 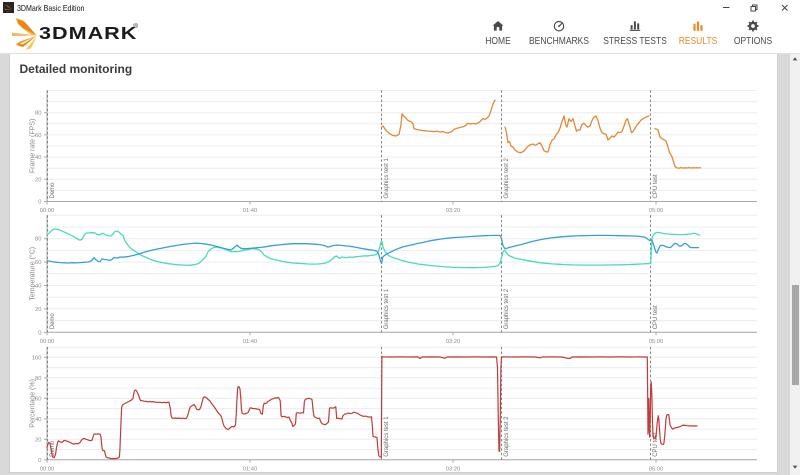 I want to click on svg-text: Frame rate (FPS), so click(x=33, y=146).